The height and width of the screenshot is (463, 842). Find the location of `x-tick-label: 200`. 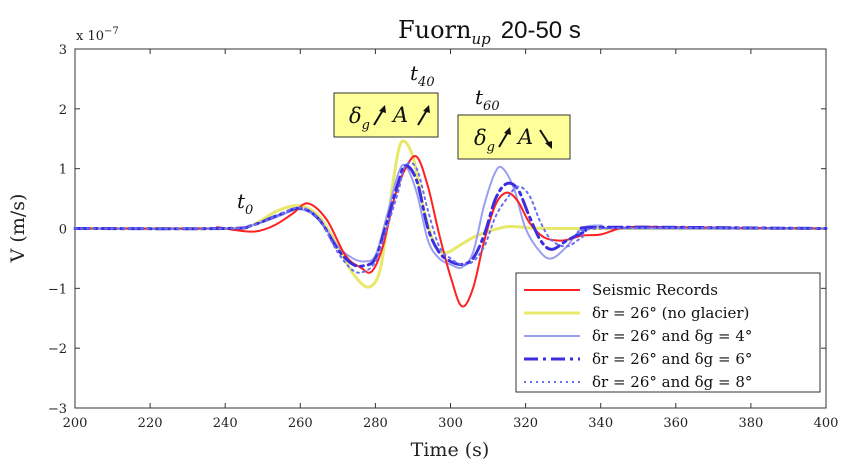

x-tick-label: 200 is located at coordinates (75, 423).